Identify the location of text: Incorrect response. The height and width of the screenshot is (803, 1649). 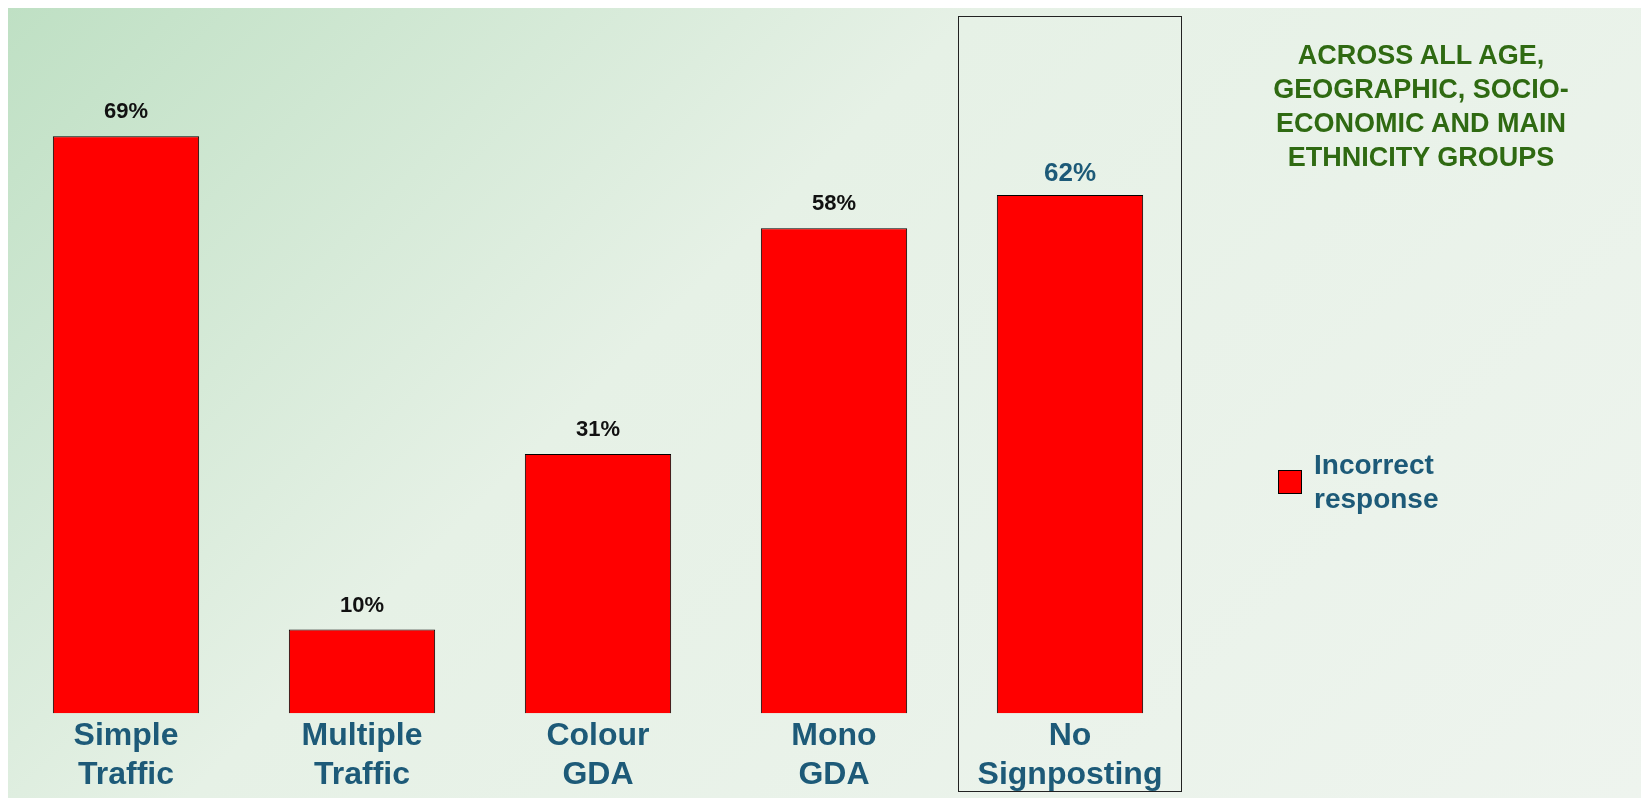
(1377, 482).